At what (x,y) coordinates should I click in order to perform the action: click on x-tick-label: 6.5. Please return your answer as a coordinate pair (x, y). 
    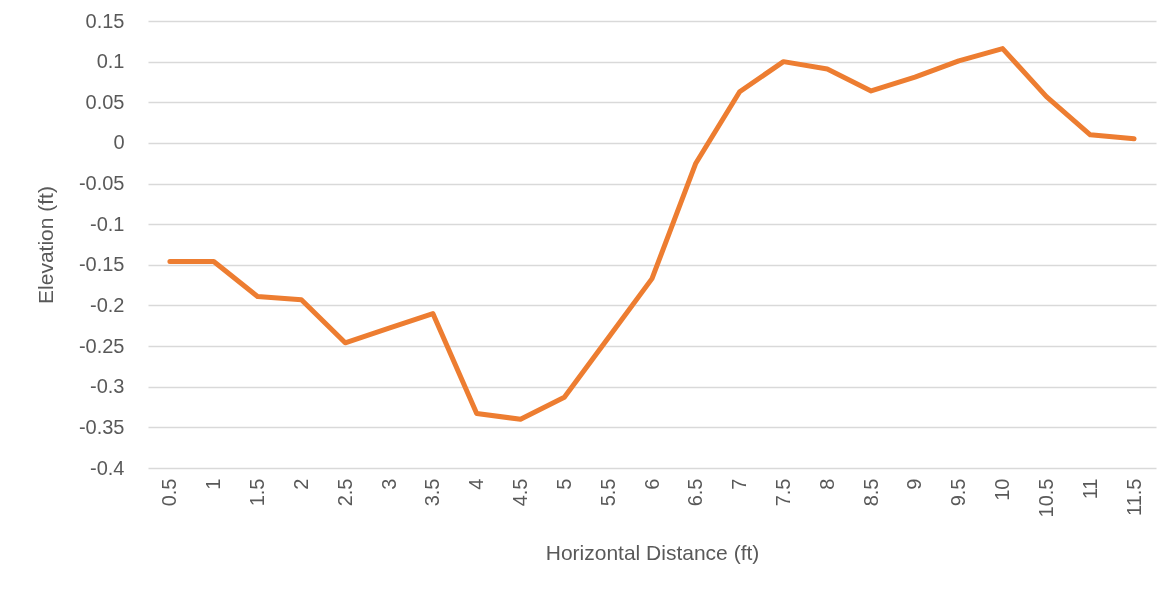
    Looking at the image, I should click on (695, 492).